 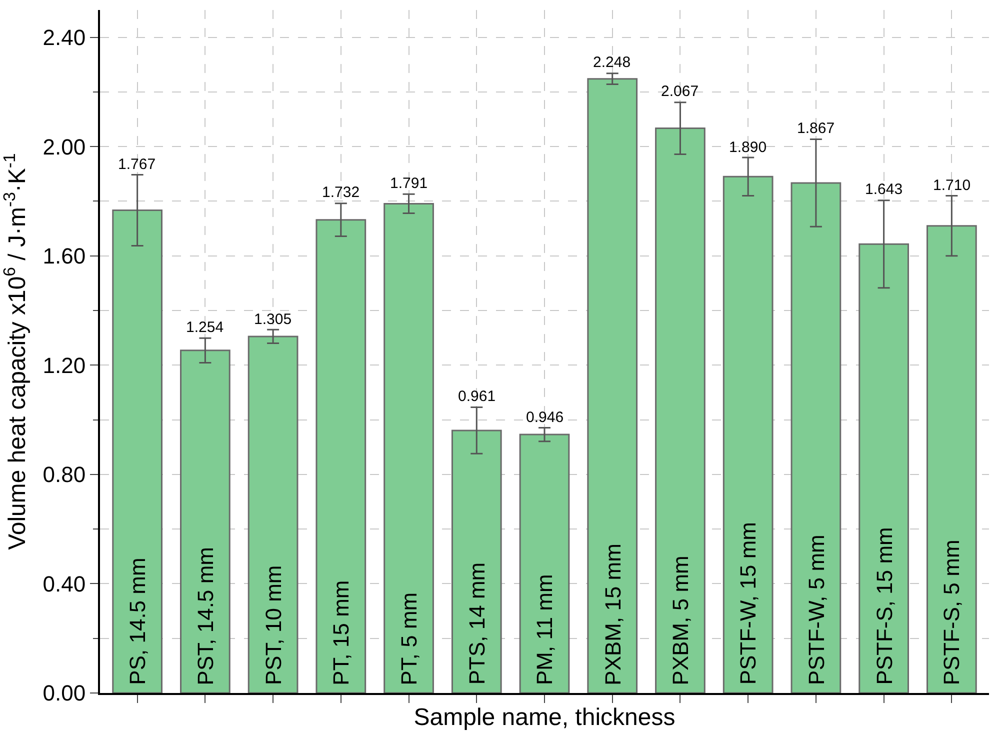 I want to click on x-tick-label: PSTF-S, 15 mm, so click(x=884, y=606).